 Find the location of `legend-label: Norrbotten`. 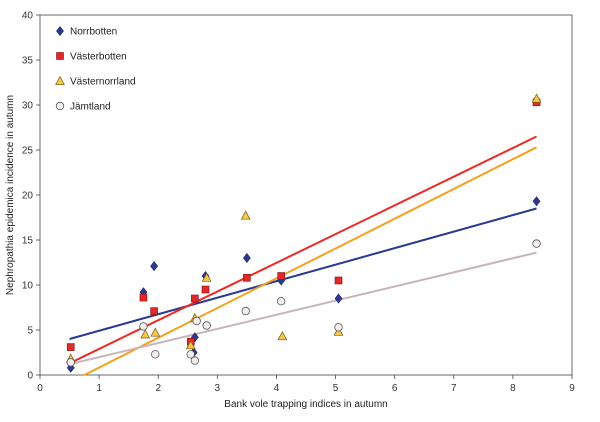

legend-label: Norrbotten is located at coordinates (93, 32).